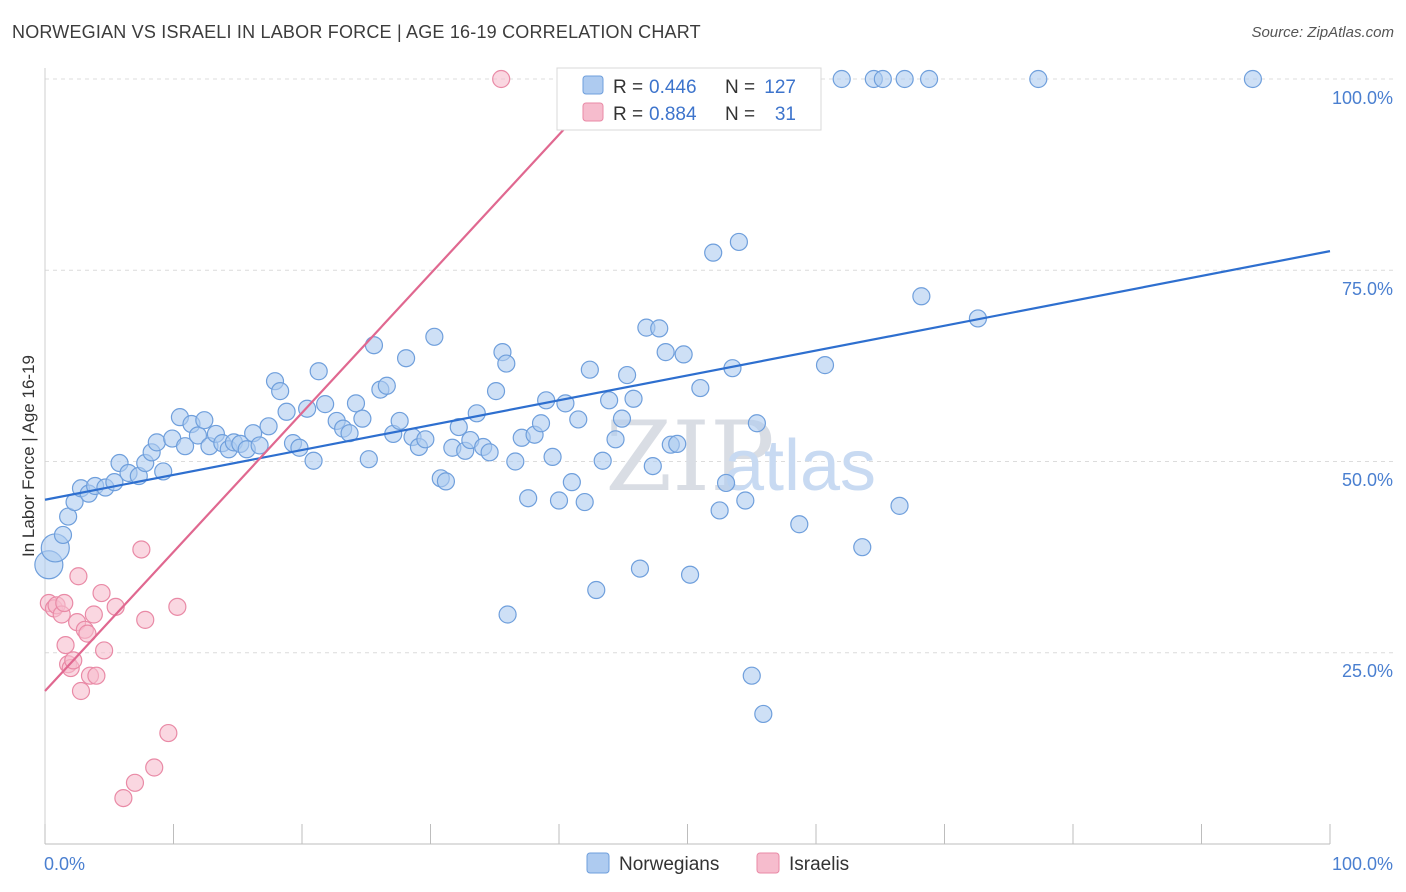 The height and width of the screenshot is (892, 1406). Describe the element at coordinates (598, 863) in the screenshot. I see `bottom-legend-swatch-norwegians` at that location.